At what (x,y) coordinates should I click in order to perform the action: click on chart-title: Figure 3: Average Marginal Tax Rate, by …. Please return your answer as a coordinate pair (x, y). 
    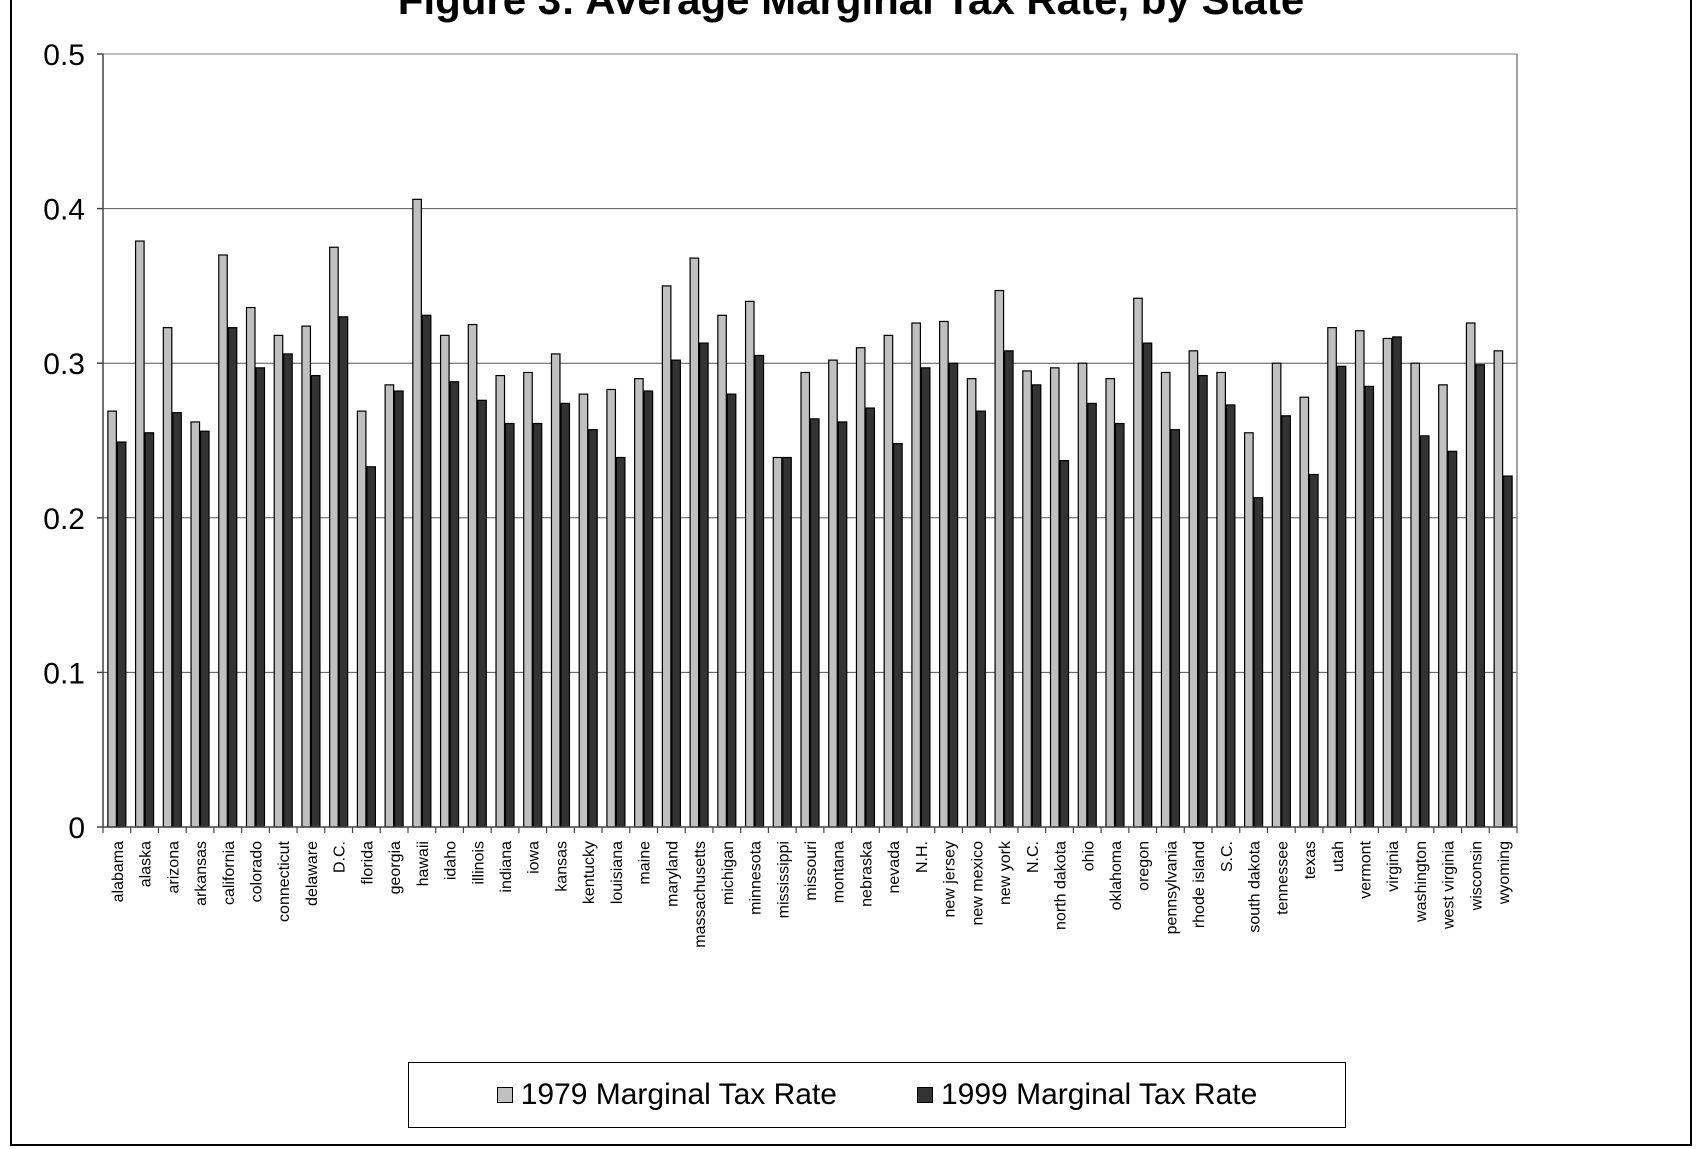
    Looking at the image, I should click on (851, 12).